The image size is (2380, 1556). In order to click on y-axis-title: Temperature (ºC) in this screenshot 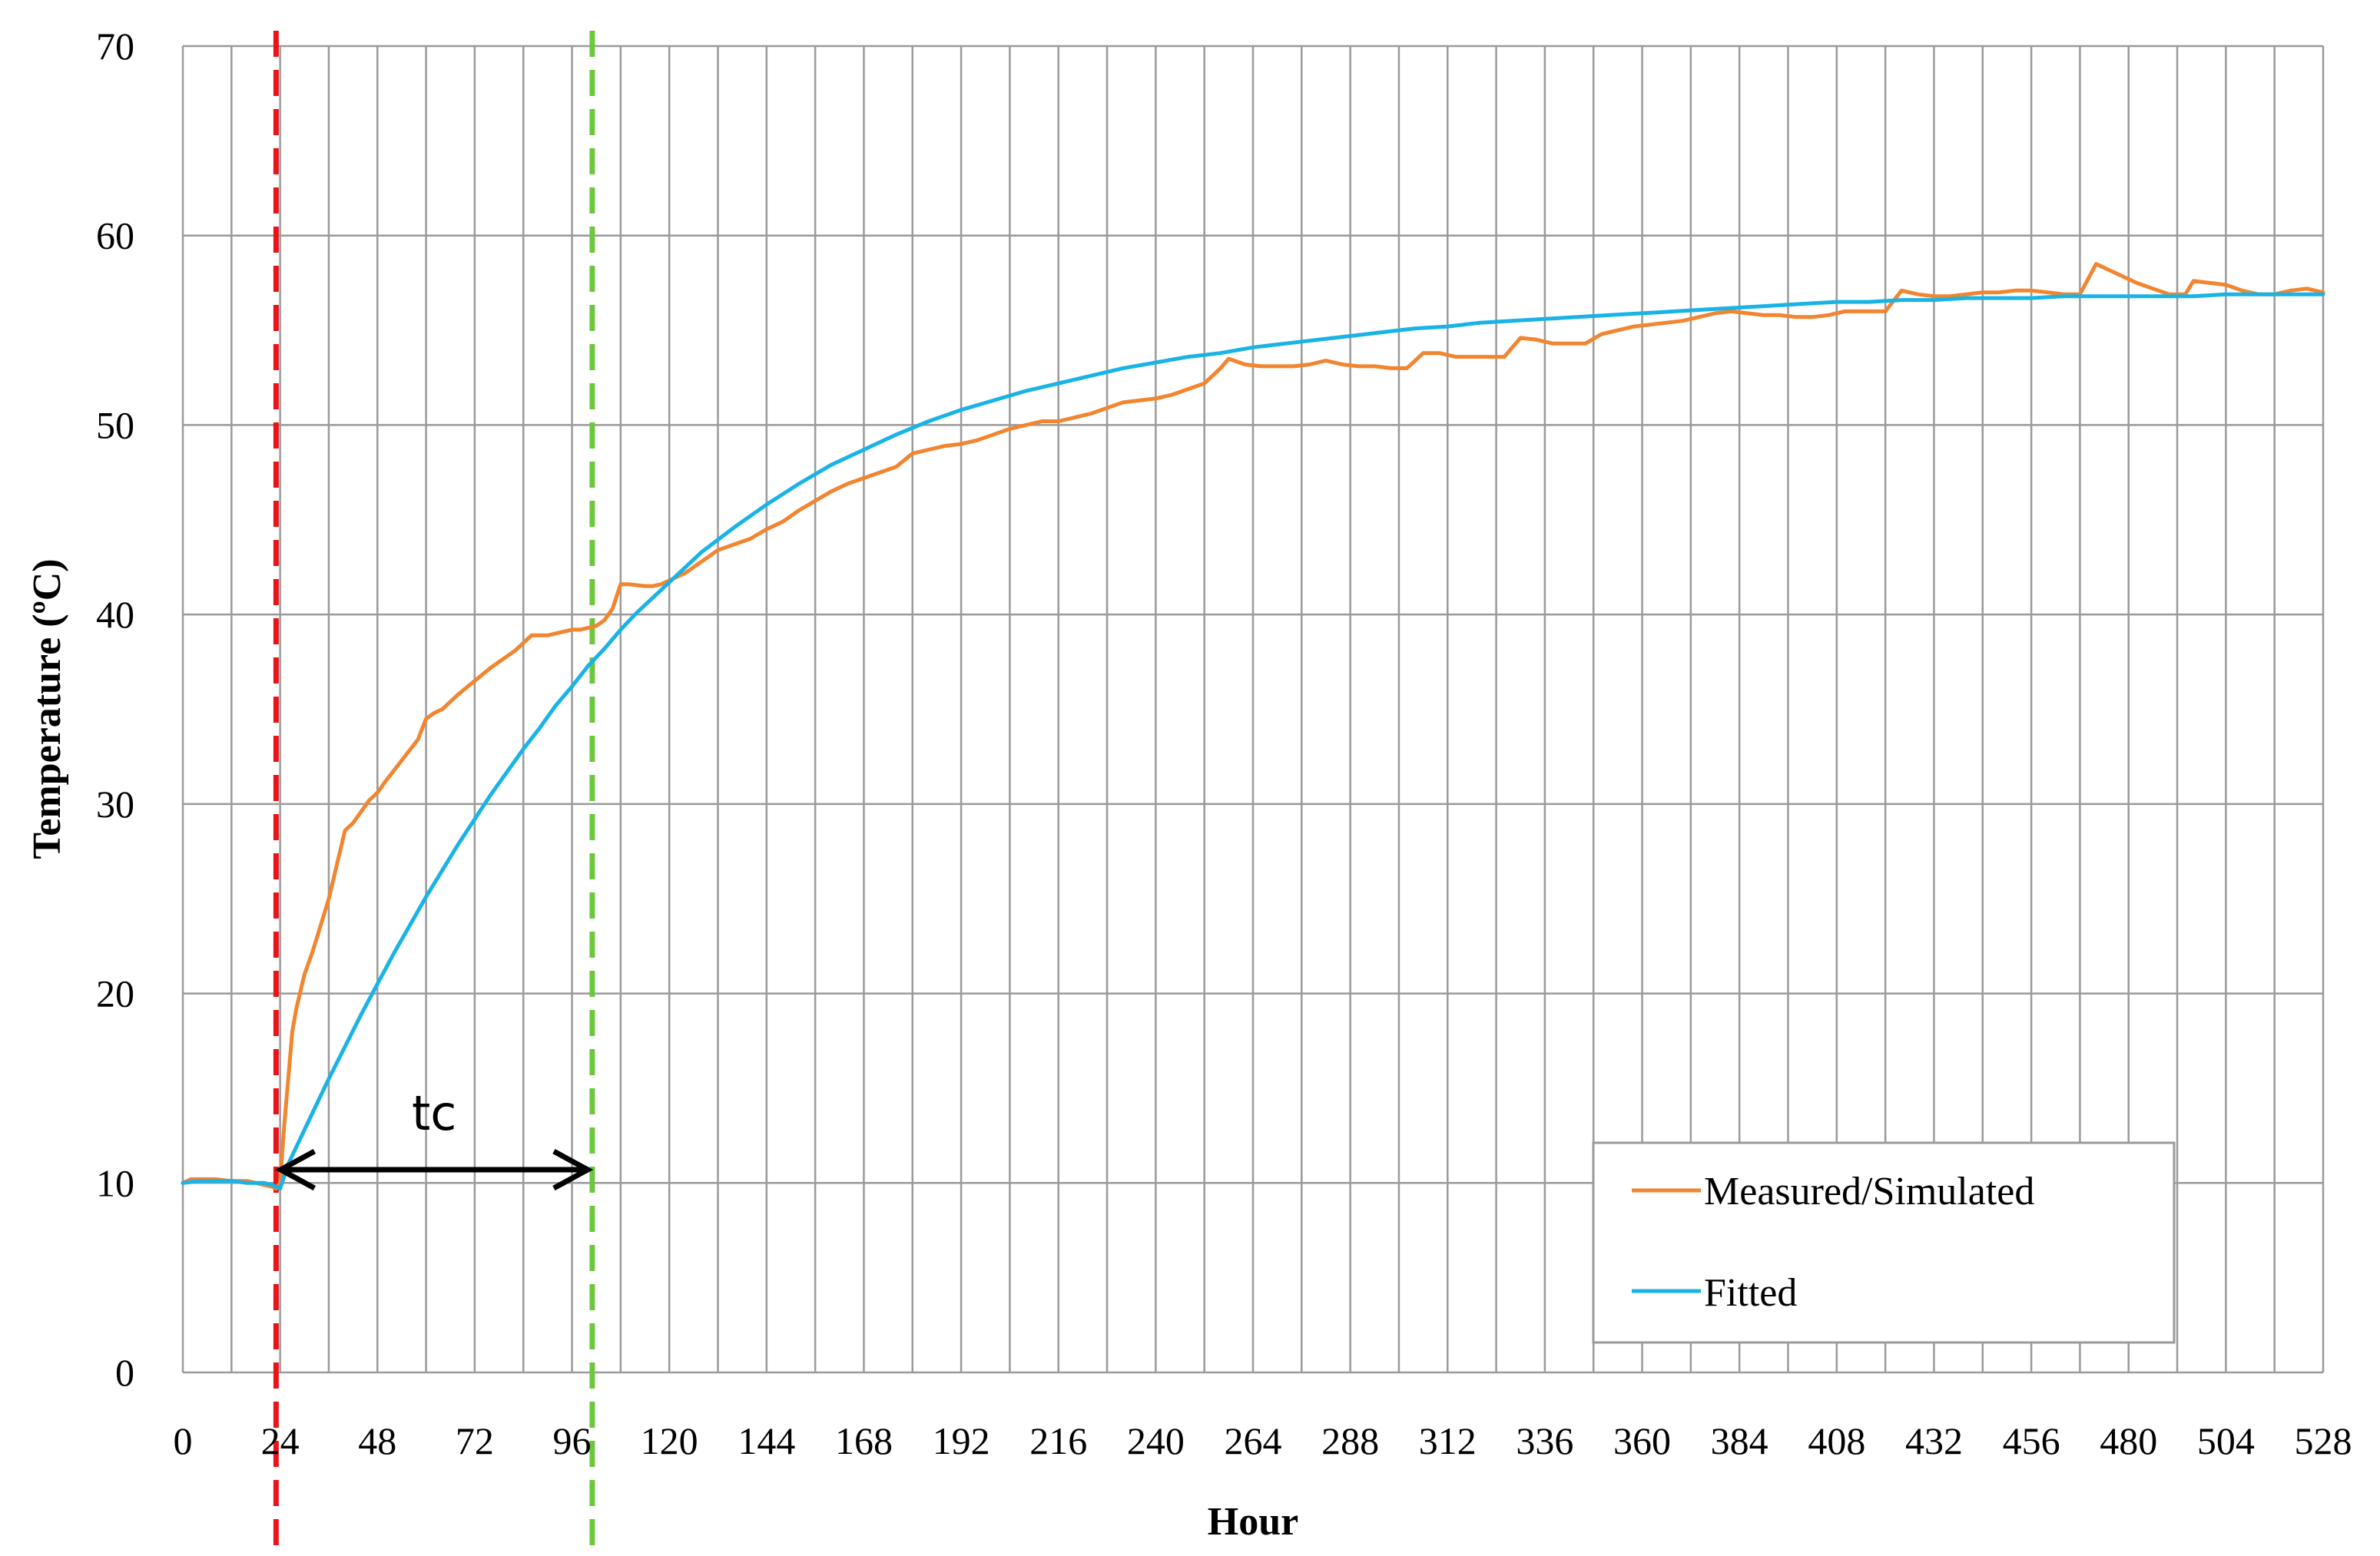, I will do `click(47, 708)`.